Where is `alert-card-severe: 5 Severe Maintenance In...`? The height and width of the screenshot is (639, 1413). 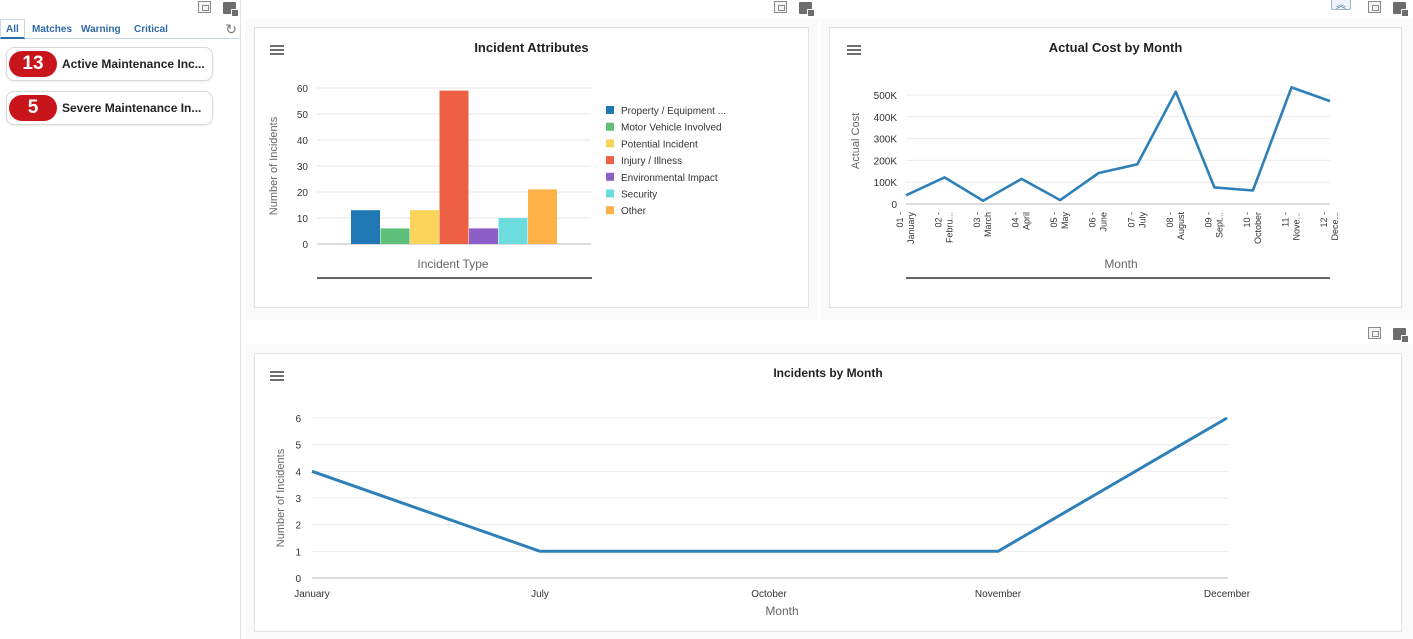 alert-card-severe: 5 Severe Maintenance In... is located at coordinates (109, 108).